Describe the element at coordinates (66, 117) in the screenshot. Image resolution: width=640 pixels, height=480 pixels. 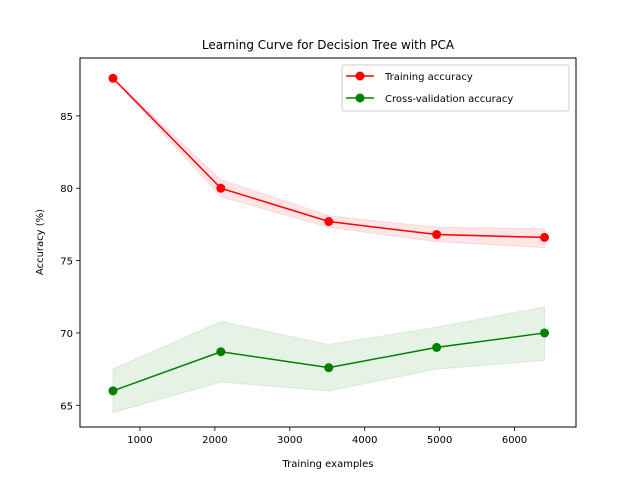
I see `y-tick-label: 85` at that location.